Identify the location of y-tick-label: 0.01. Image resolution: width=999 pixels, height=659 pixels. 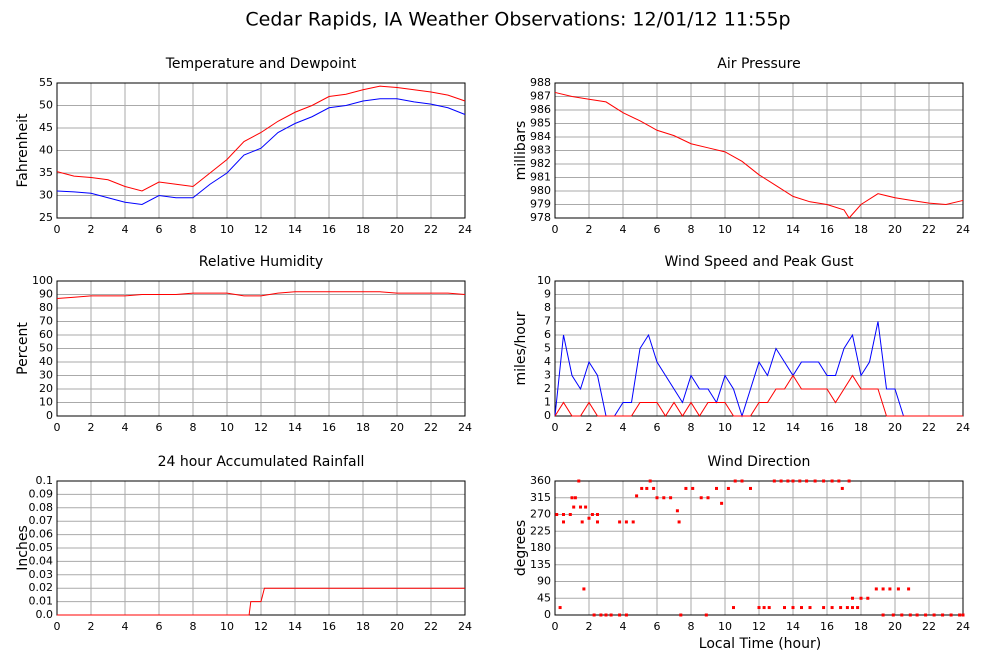
(41, 601).